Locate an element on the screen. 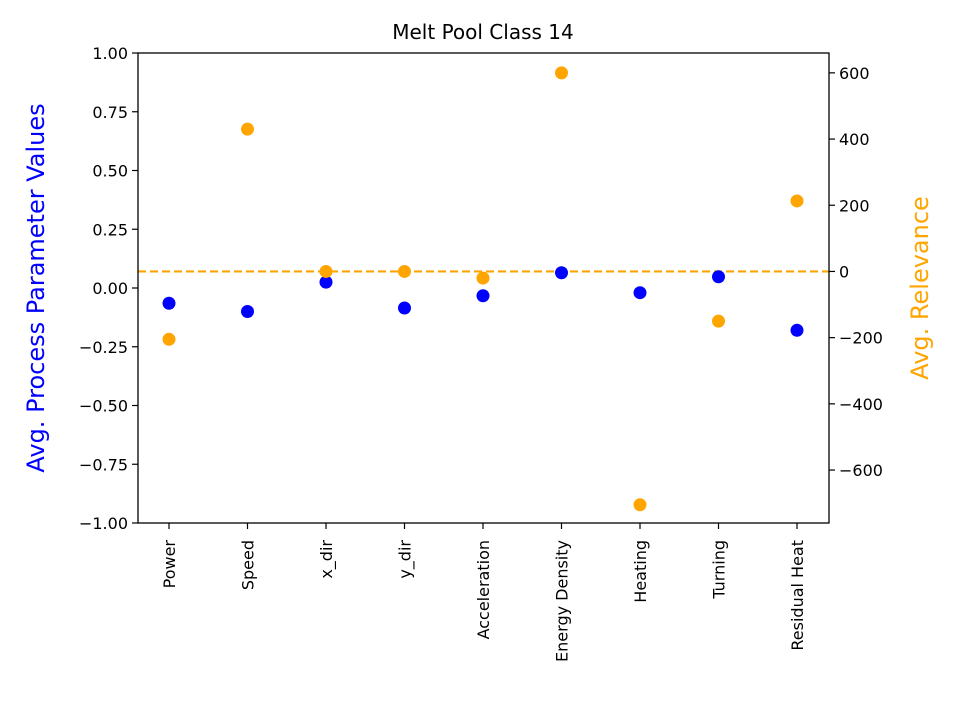 The image size is (960, 720). left-tick-label: 0.75 is located at coordinates (110, 112).